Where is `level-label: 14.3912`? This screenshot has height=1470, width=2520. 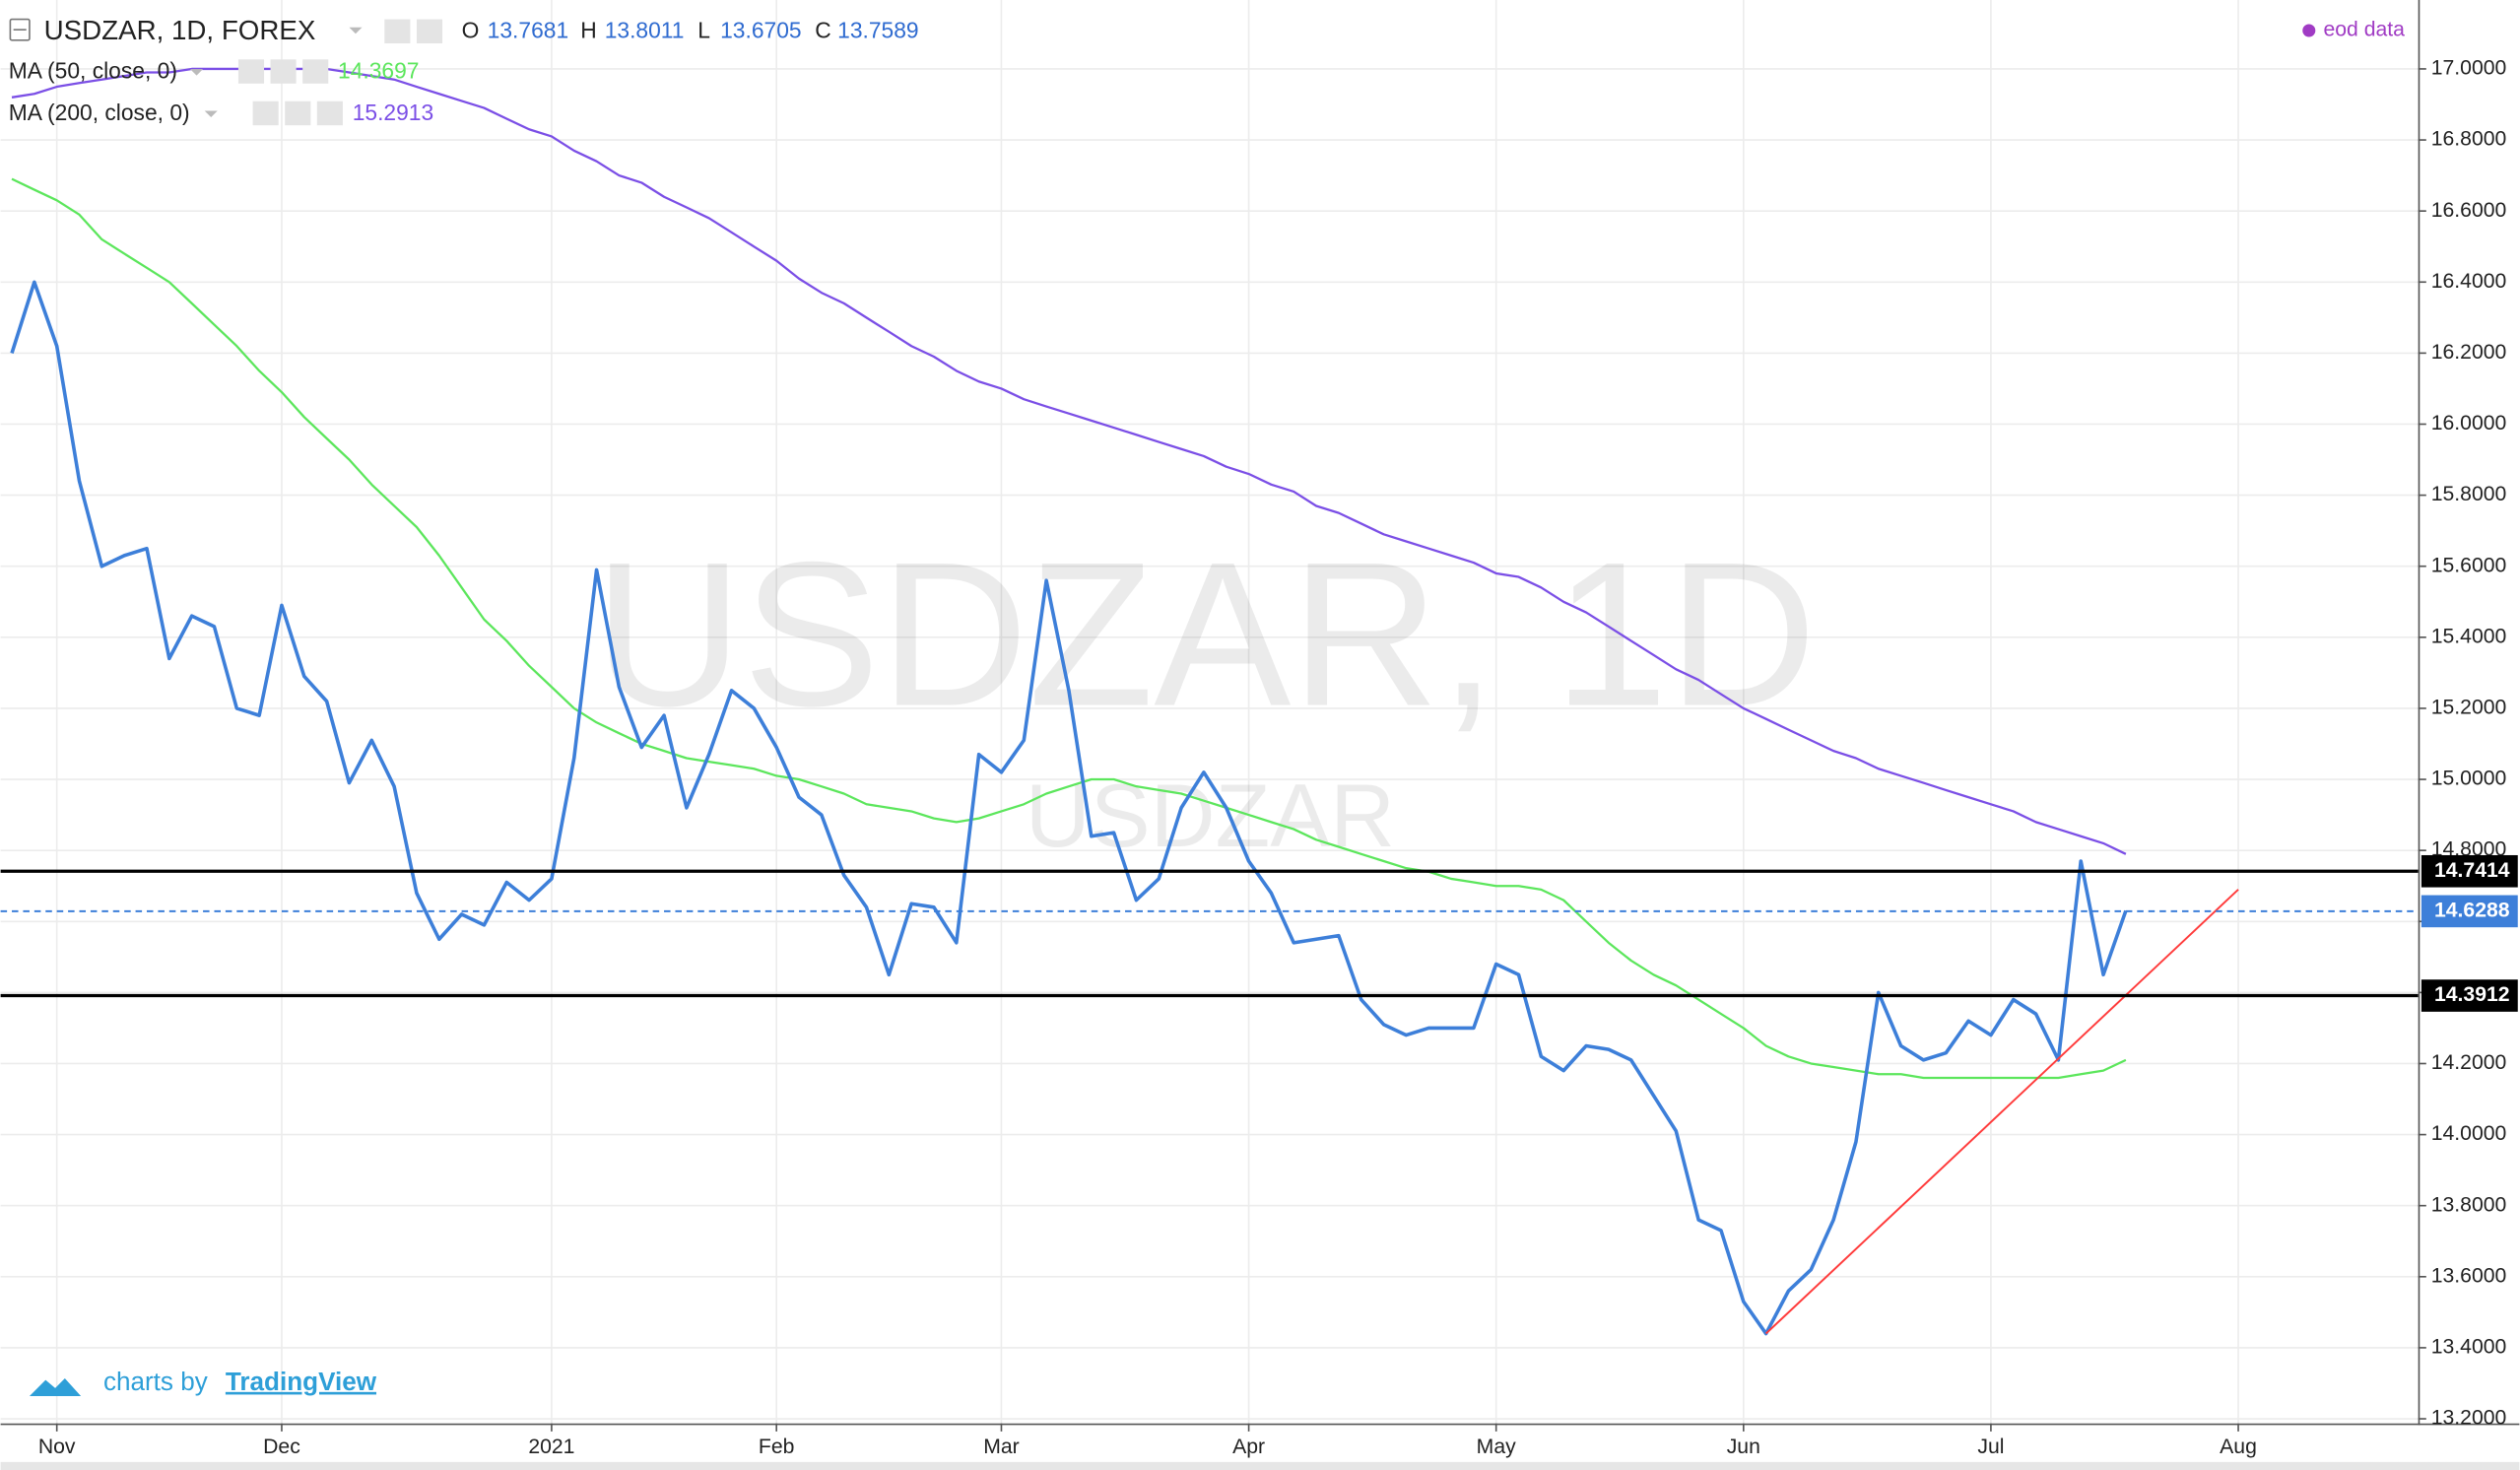
level-label: 14.3912 is located at coordinates (2472, 995).